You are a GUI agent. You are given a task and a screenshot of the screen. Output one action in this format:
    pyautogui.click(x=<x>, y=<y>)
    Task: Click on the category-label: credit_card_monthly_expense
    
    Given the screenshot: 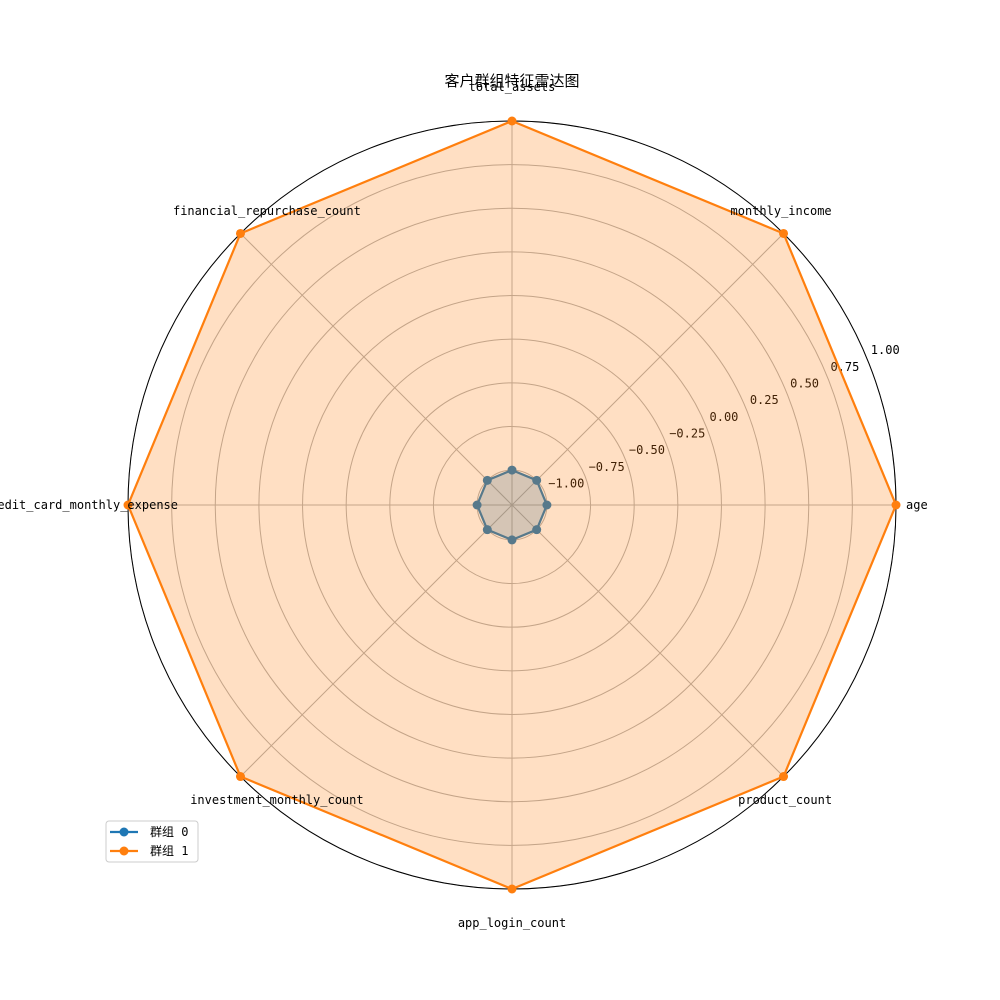 What is the action you would take?
    pyautogui.click(x=89, y=505)
    